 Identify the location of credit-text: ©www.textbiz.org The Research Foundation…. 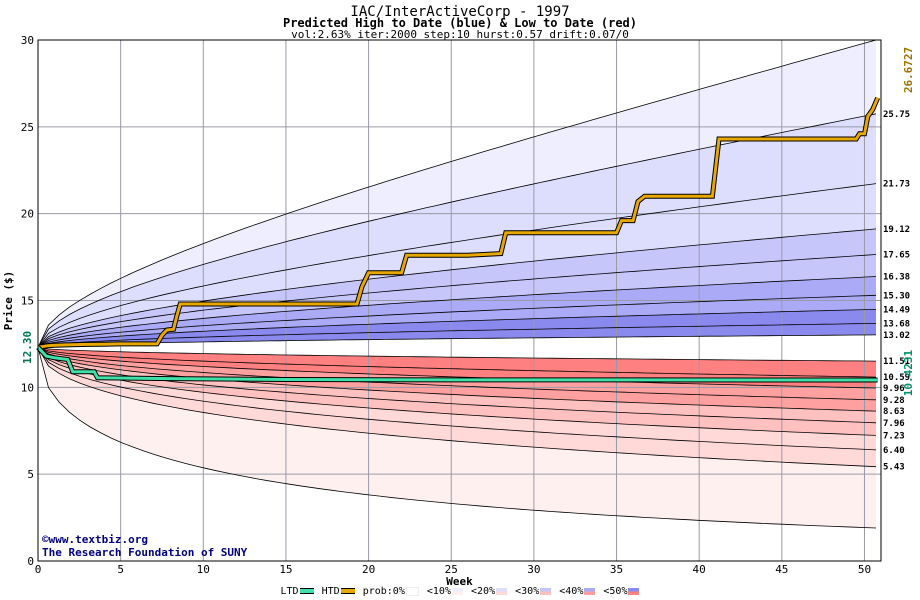
(144, 546).